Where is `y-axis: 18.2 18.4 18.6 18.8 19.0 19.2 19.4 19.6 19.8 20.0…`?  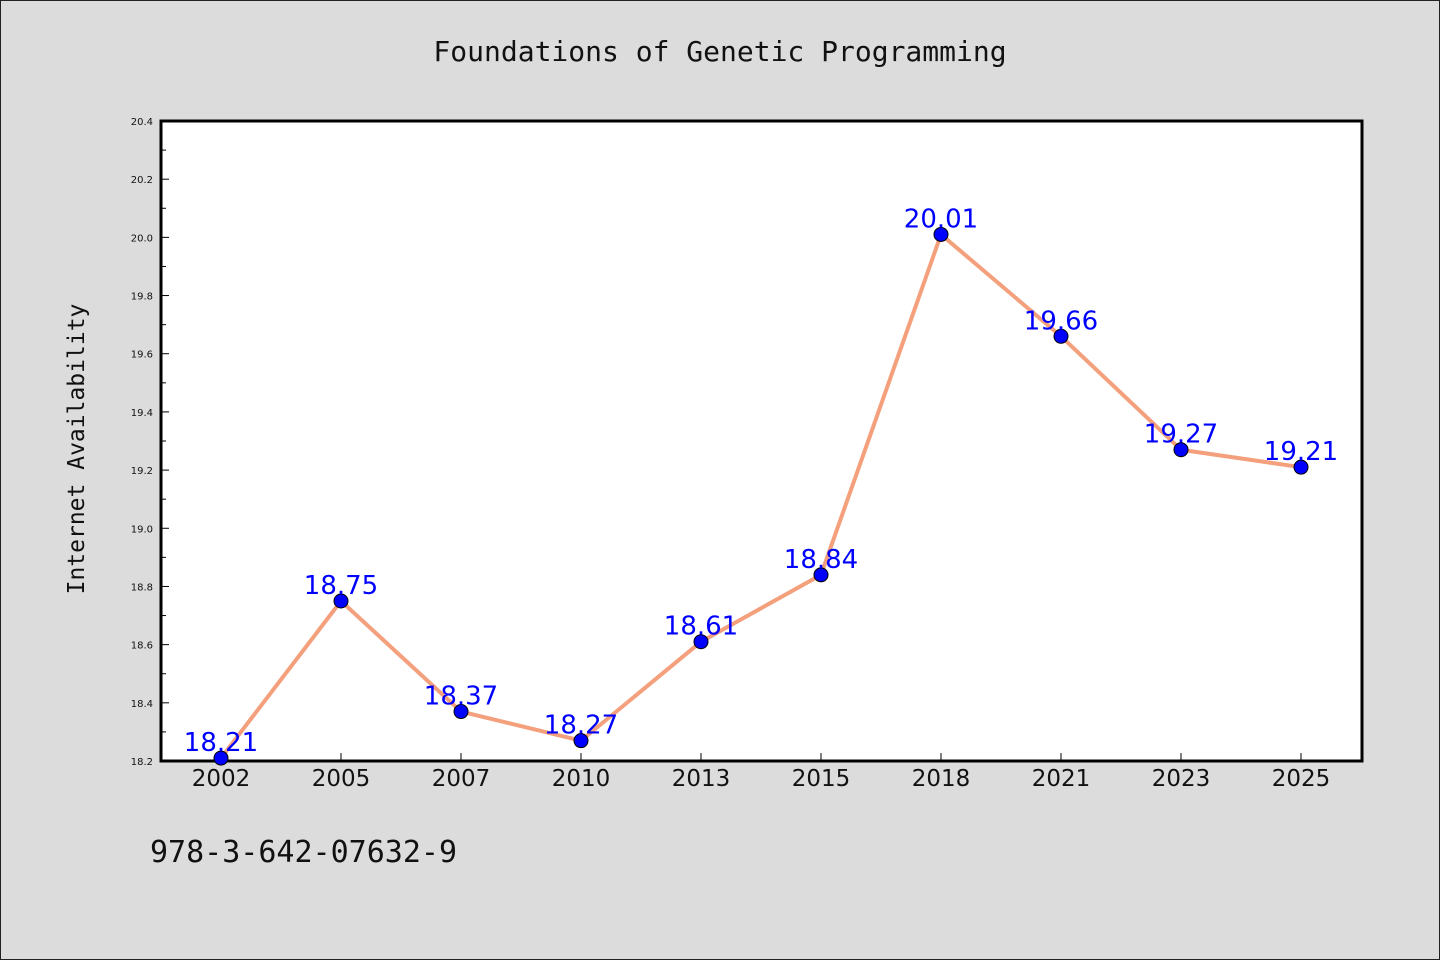 y-axis: 18.2 18.4 18.6 18.8 19.0 19.2 19.4 19.6 19.8 20.0… is located at coordinates (150, 442).